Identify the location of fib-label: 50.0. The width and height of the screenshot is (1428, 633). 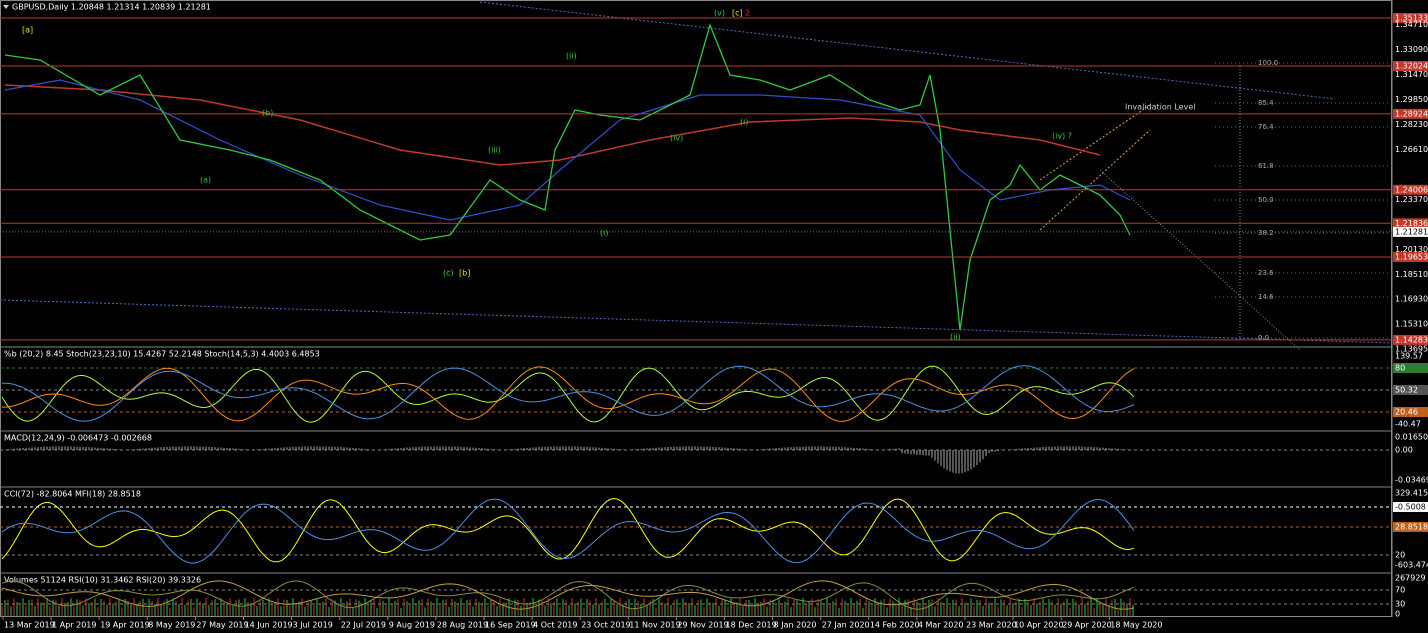
(1266, 200).